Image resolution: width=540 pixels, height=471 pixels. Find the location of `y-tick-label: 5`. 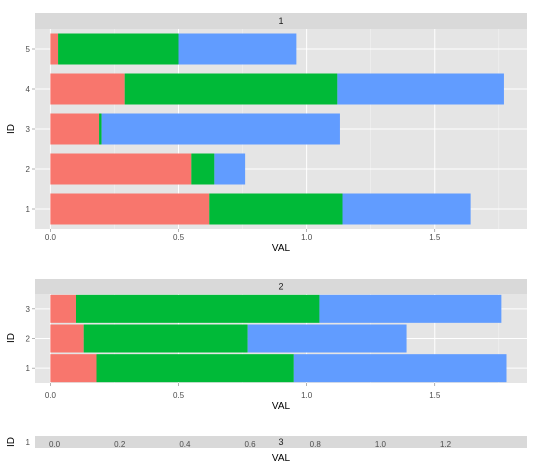

y-tick-label: 5 is located at coordinates (28, 49).